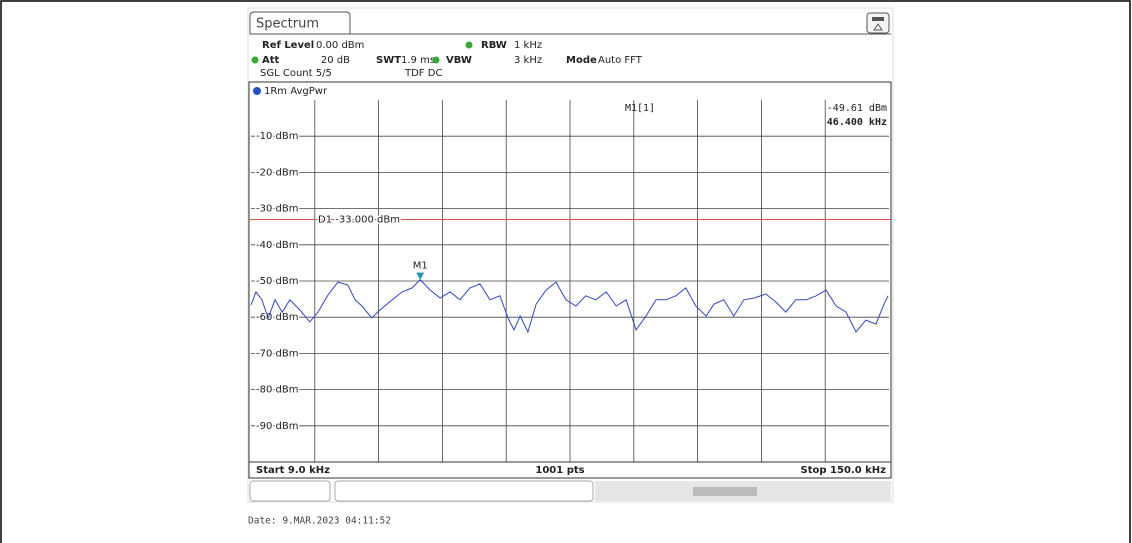 This screenshot has width=1132, height=543. What do you see at coordinates (277, 136) in the screenshot?
I see `y-tick-label: -10 dBm` at bounding box center [277, 136].